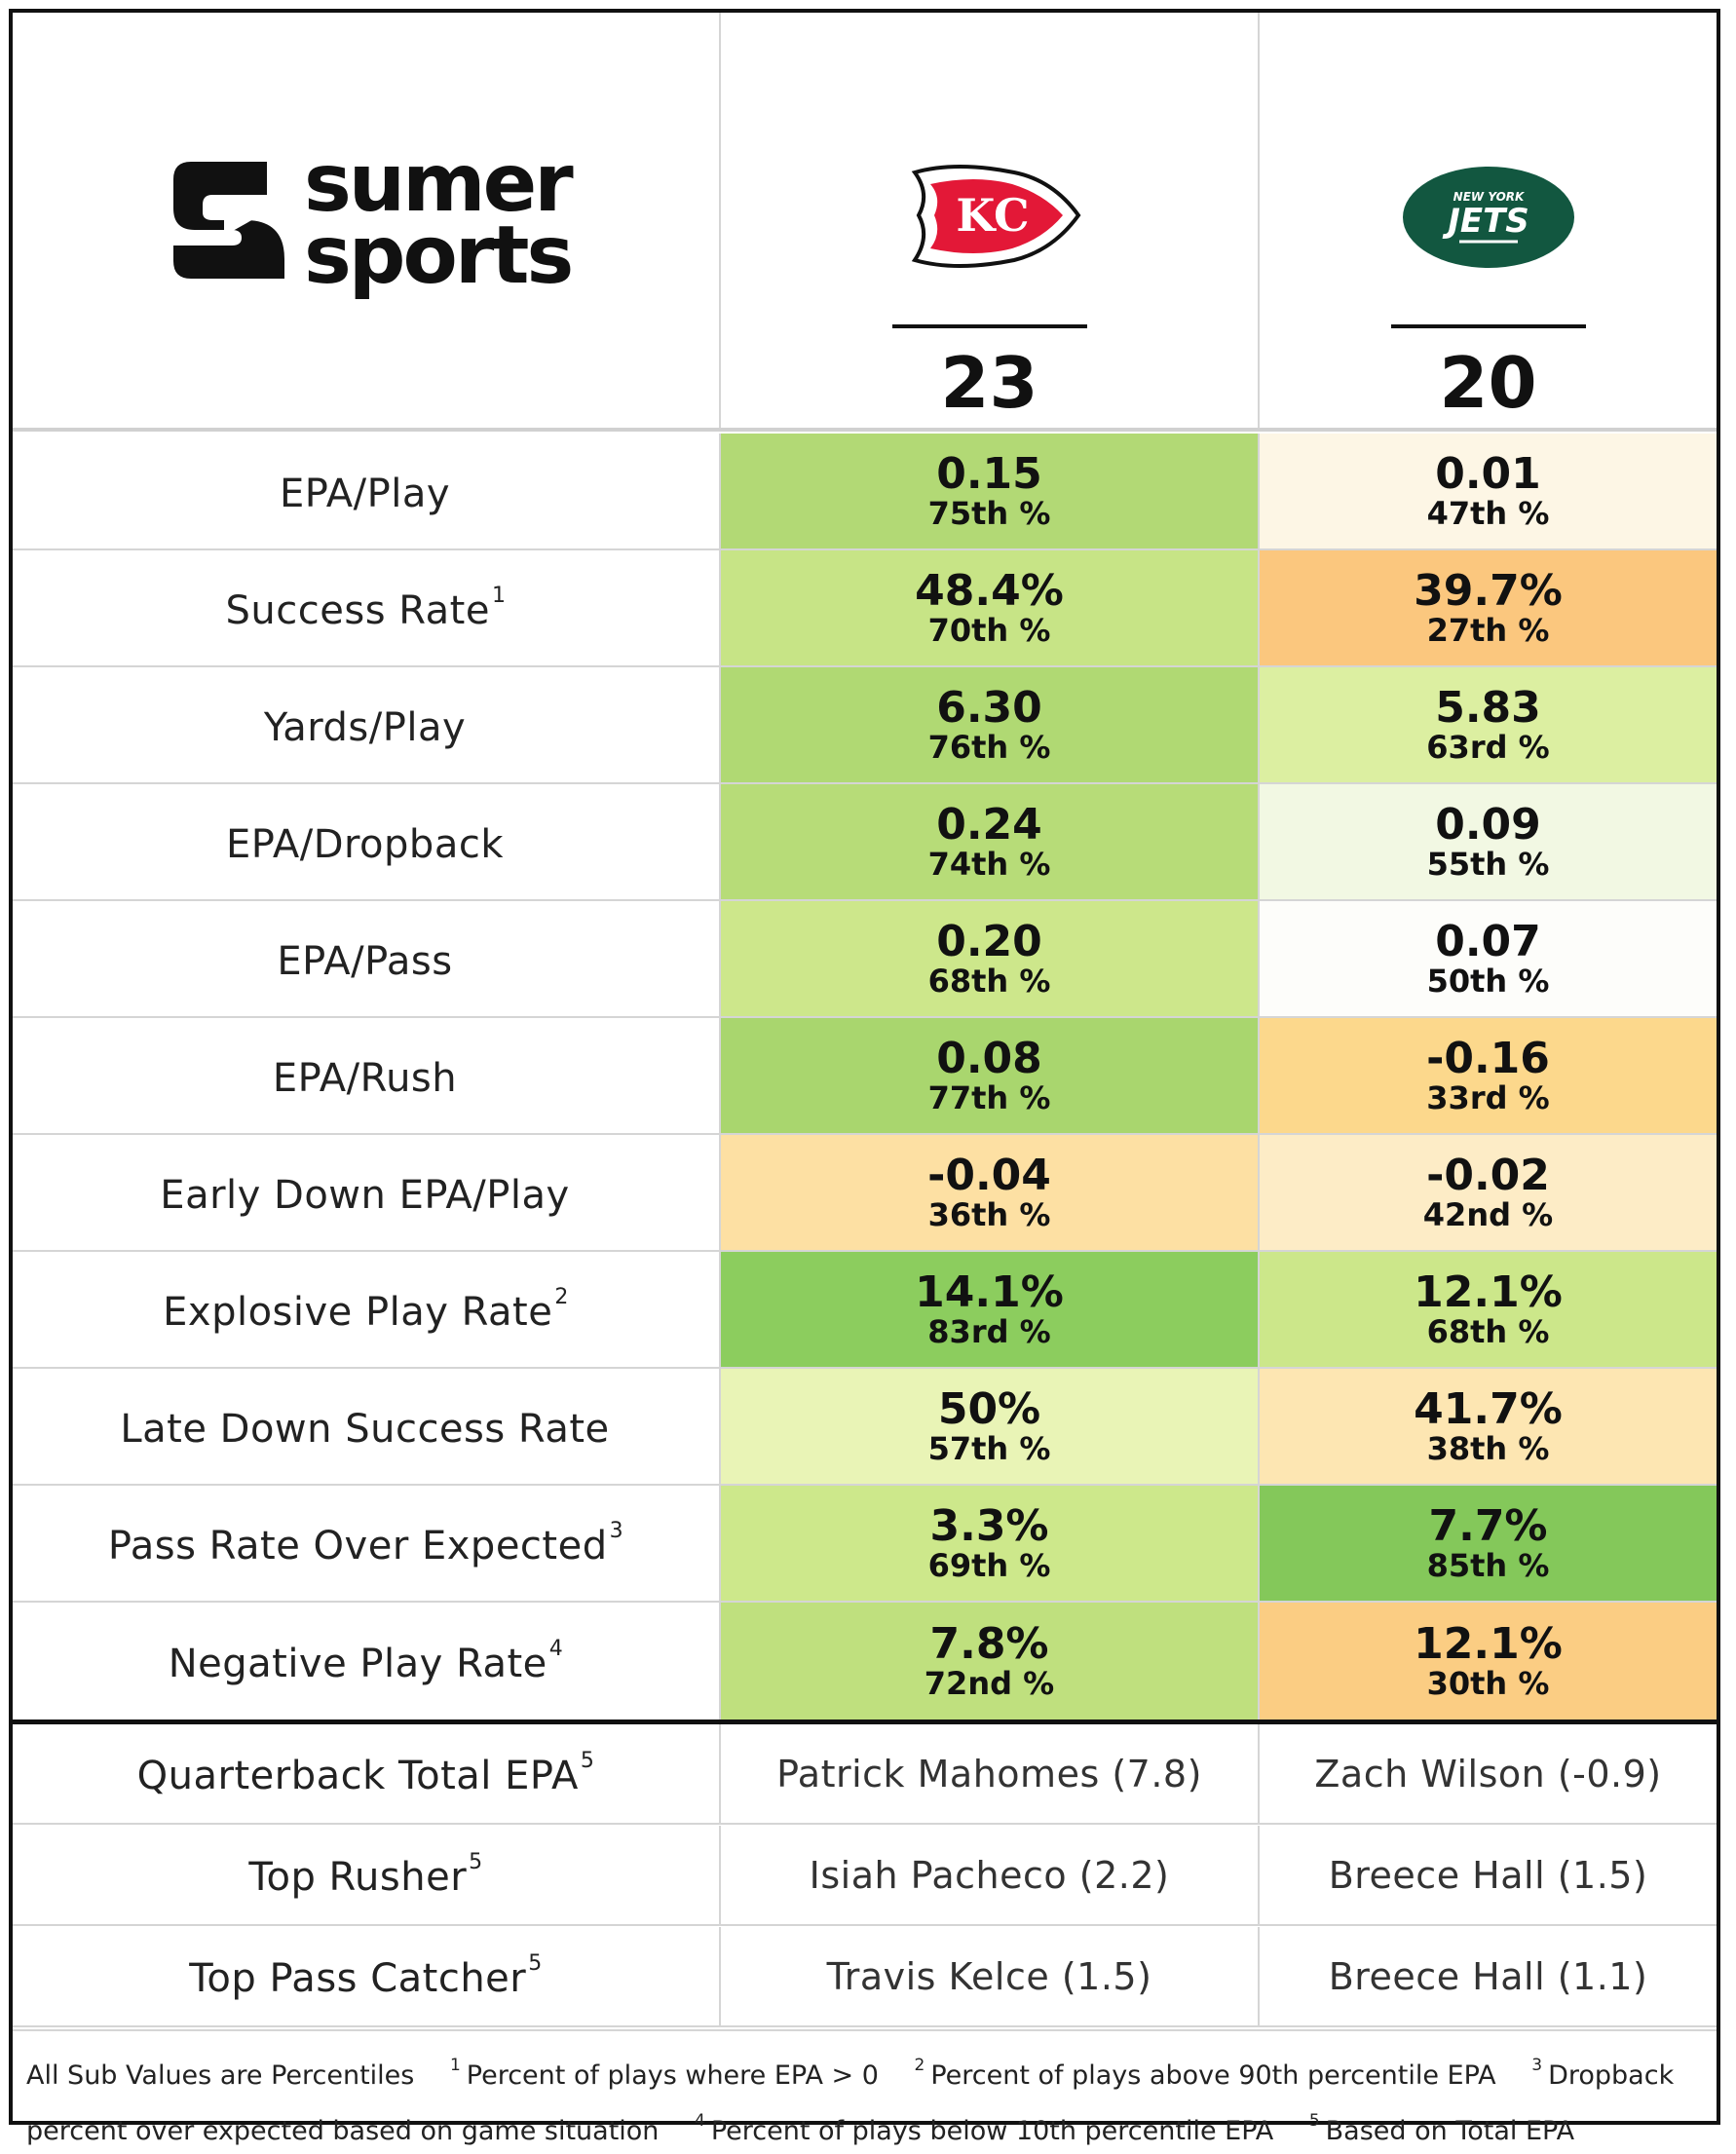 This screenshot has width=1736, height=2154. What do you see at coordinates (989, 1449) in the screenshot?
I see `home-metric-percentile: 57th %` at bounding box center [989, 1449].